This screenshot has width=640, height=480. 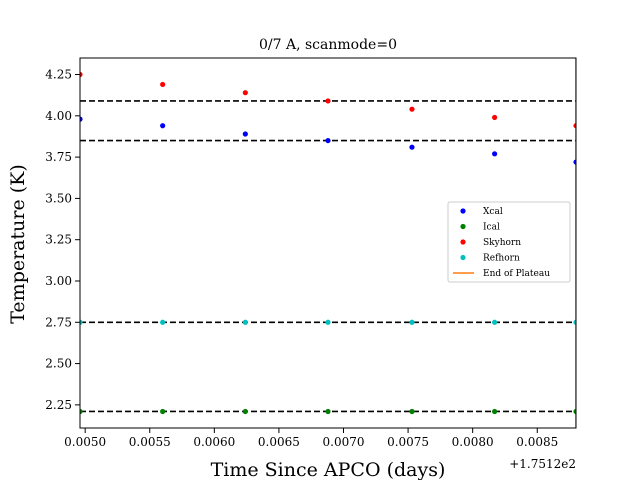 I want to click on x-tick-label-7: 0.0085, so click(x=537, y=442).